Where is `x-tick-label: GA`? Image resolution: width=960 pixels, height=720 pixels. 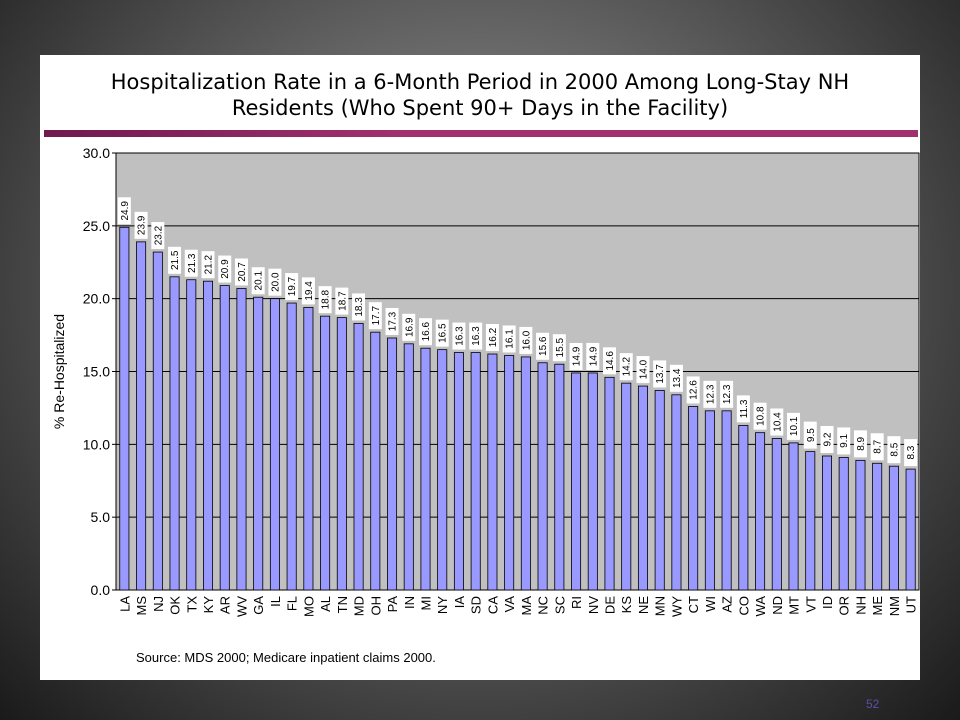 x-tick-label: GA is located at coordinates (258, 605).